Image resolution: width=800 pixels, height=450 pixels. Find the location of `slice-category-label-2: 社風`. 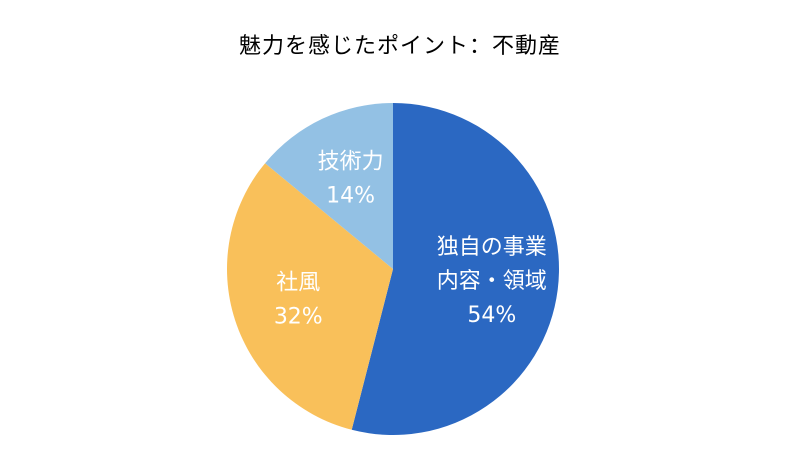

slice-category-label-2: 社風 is located at coordinates (298, 282).